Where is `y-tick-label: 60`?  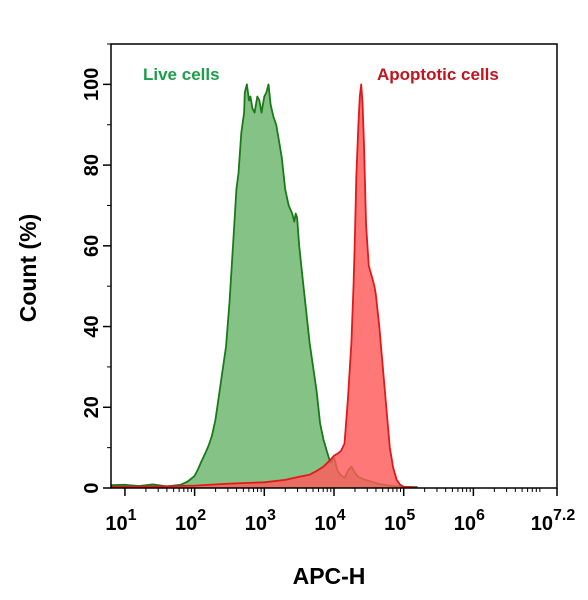
y-tick-label: 60 is located at coordinates (92, 246).